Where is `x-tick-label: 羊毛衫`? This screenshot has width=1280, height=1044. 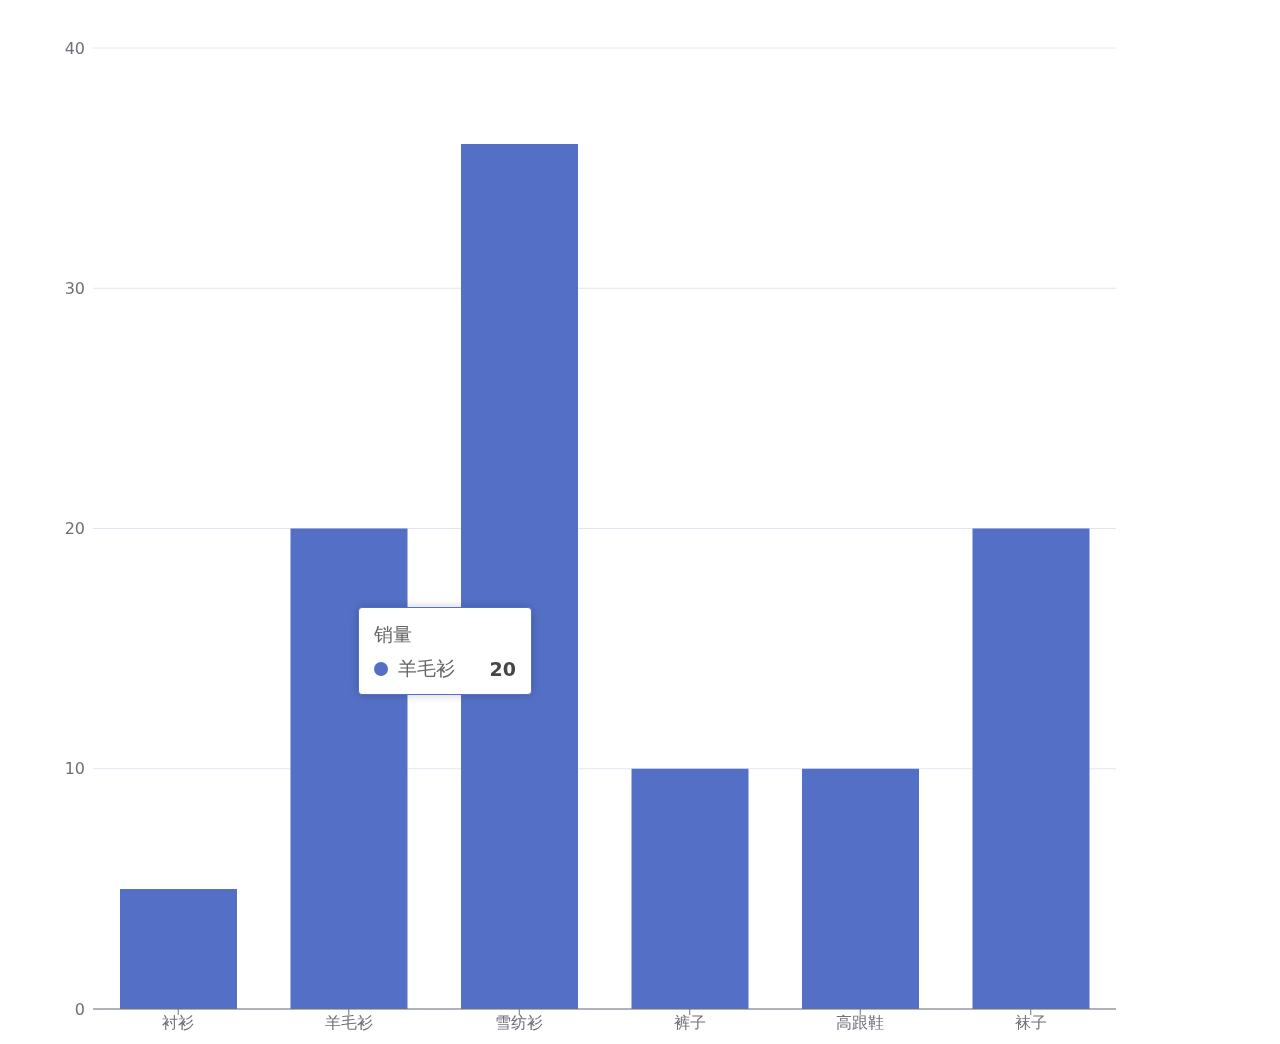
x-tick-label: 羊毛衫 is located at coordinates (348, 1023).